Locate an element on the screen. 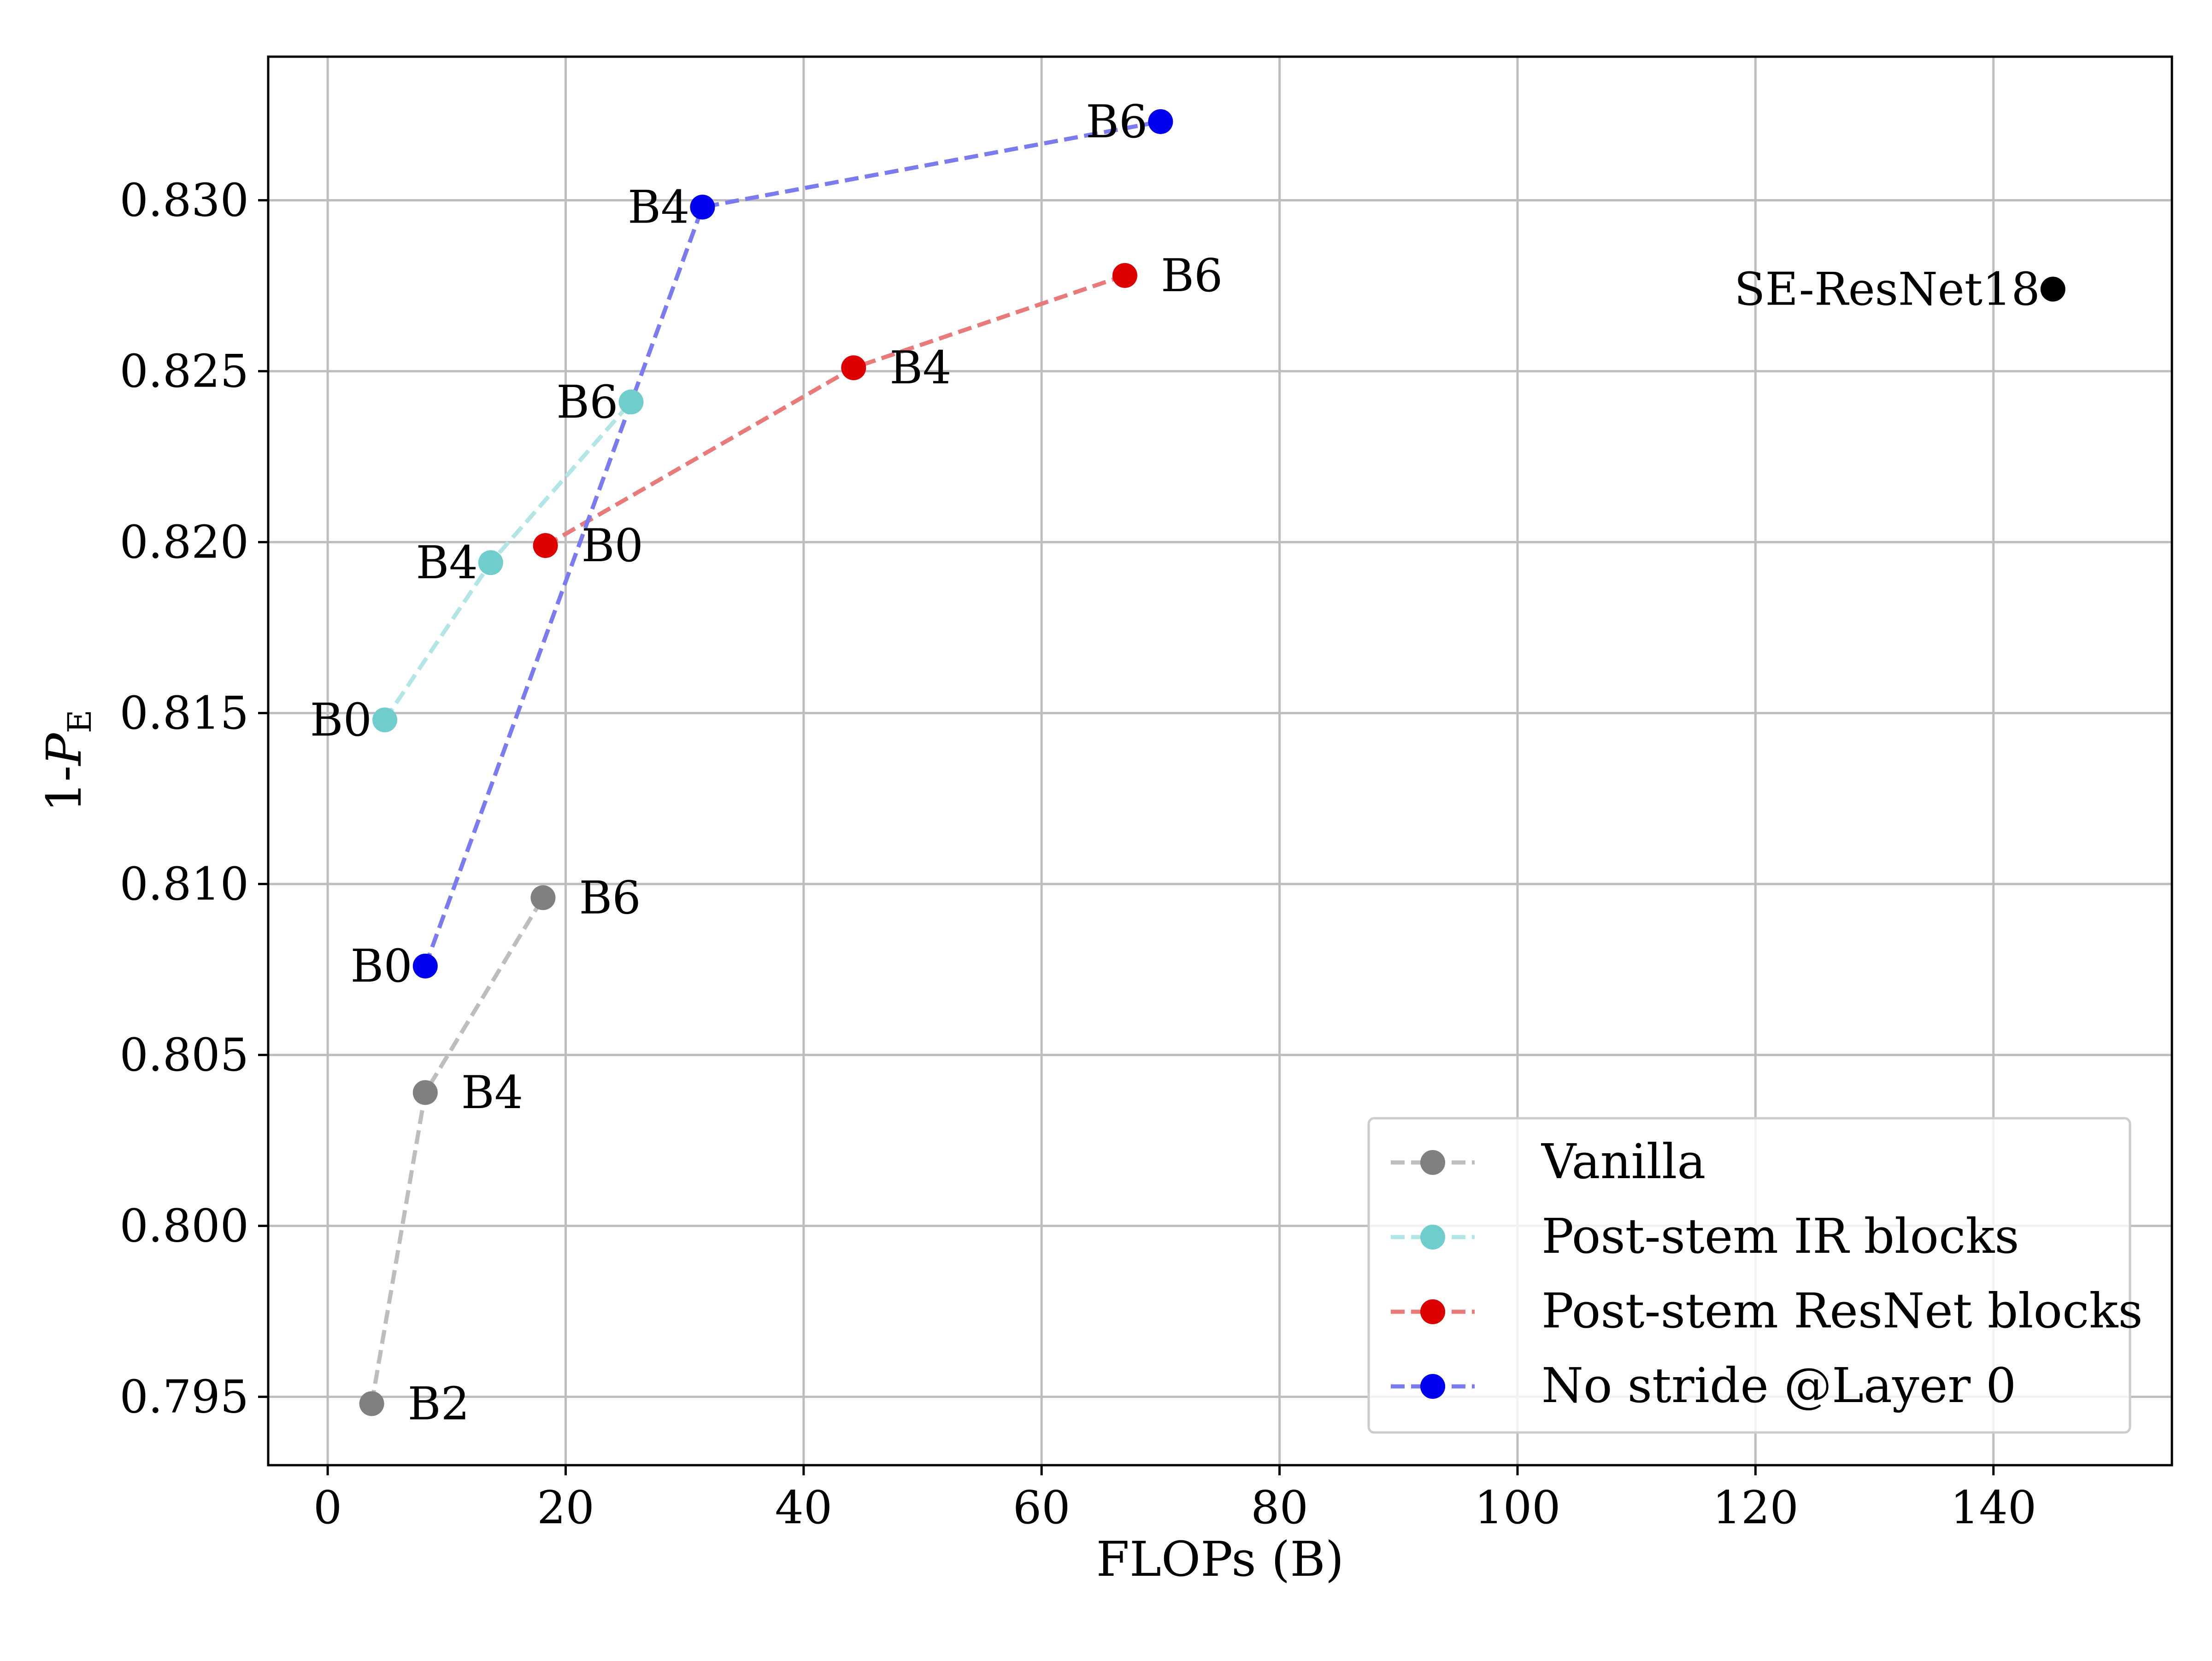 The width and height of the screenshot is (2212, 1661). legend-entry: No stride @Layer 0 is located at coordinates (1778, 1385).